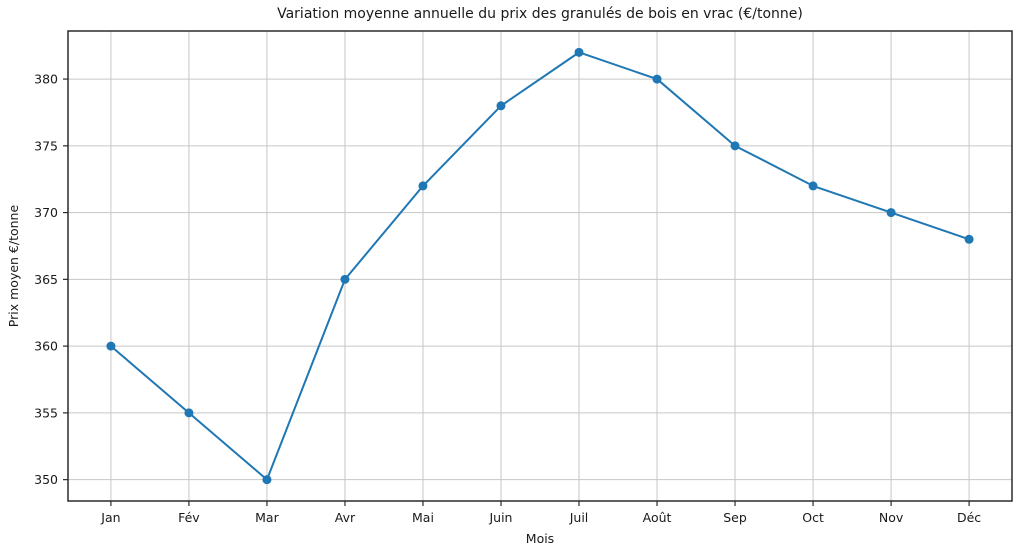  Describe the element at coordinates (579, 517) in the screenshot. I see `x-tick-label: Juil` at that location.